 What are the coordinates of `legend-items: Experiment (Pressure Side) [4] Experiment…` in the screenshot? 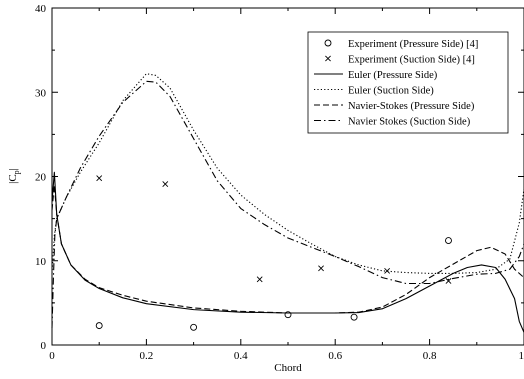 It's located at (396, 83).